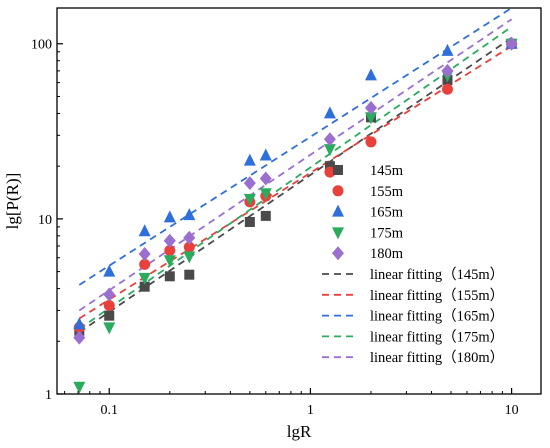  What do you see at coordinates (512, 410) in the screenshot?
I see `x-tick-label: 10` at bounding box center [512, 410].